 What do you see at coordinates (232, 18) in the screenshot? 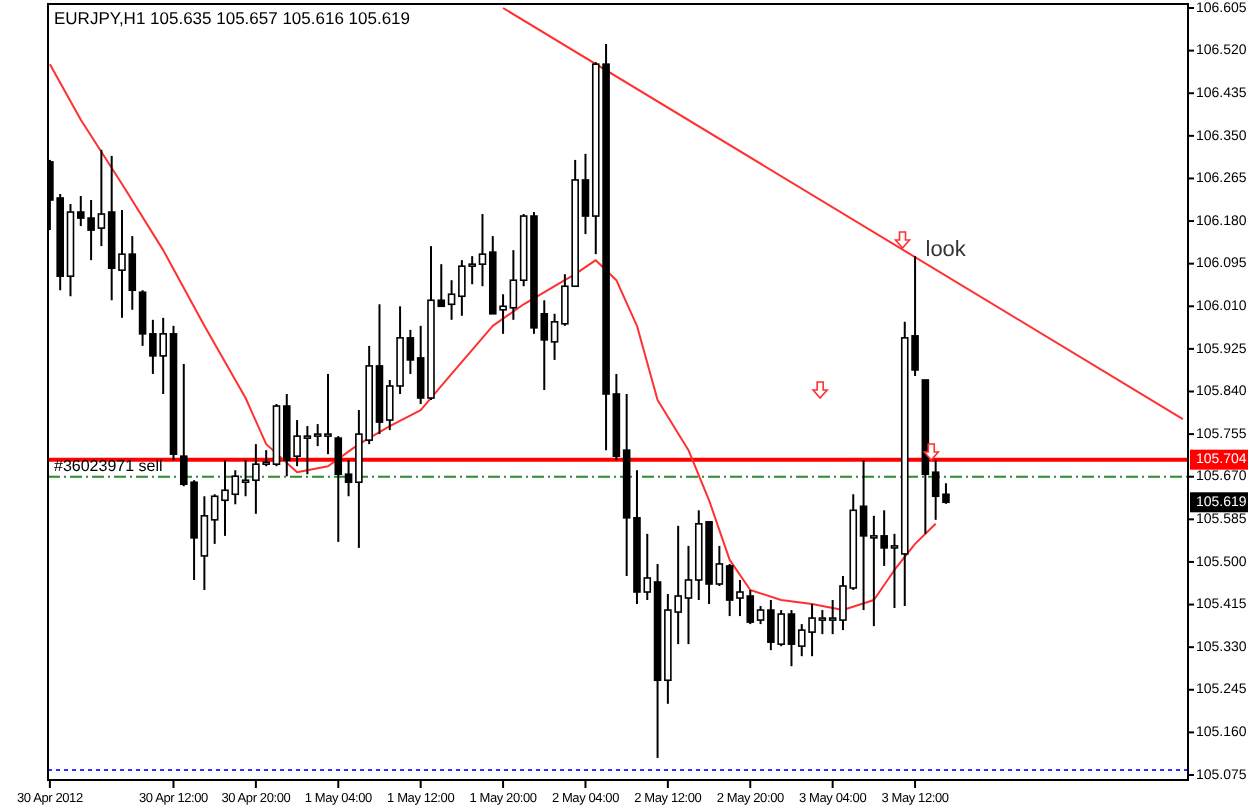
I see `chart-title: EURJPY,H1 105.635 105.657 105.616 105.619` at bounding box center [232, 18].